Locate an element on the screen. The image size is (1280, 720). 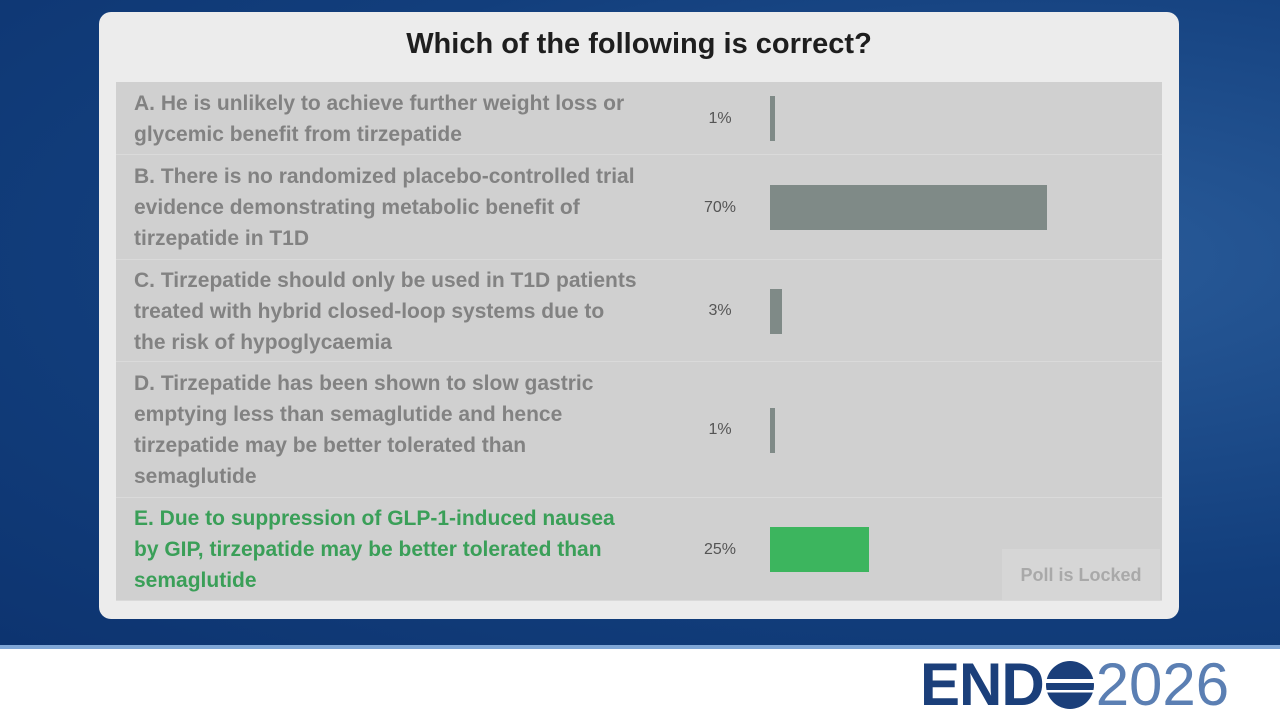
logo-year: 2026 is located at coordinates (1162, 684).